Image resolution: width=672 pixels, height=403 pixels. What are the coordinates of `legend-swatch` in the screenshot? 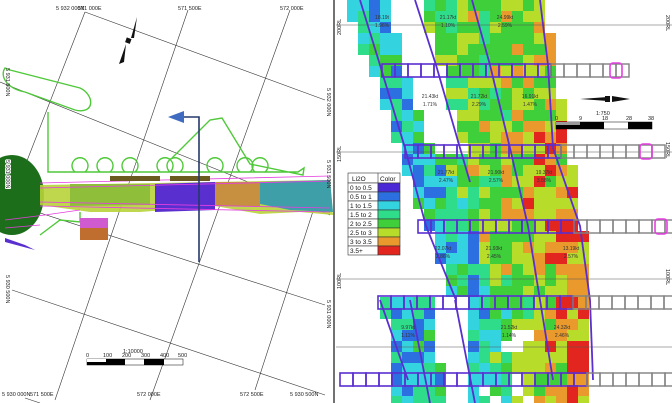 It's located at (389, 241).